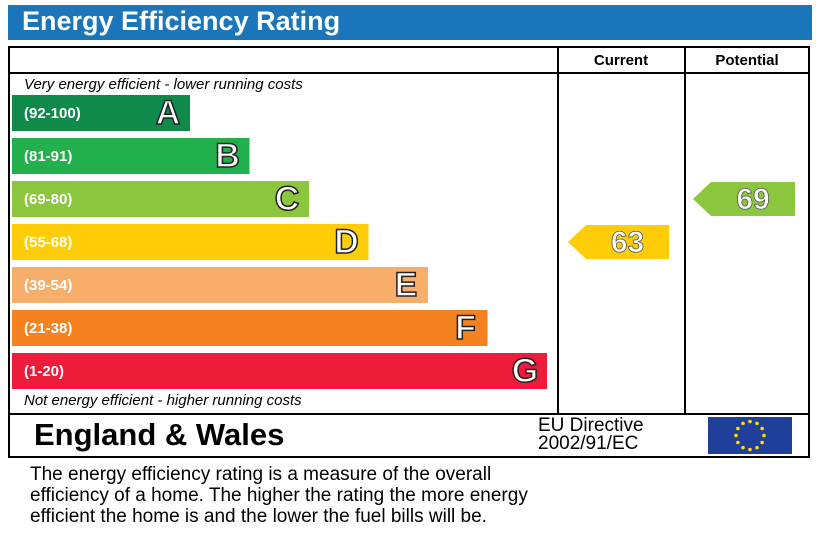 This screenshot has width=820, height=547. Describe the element at coordinates (52, 113) in the screenshot. I see `band-range: (92-100)` at that location.